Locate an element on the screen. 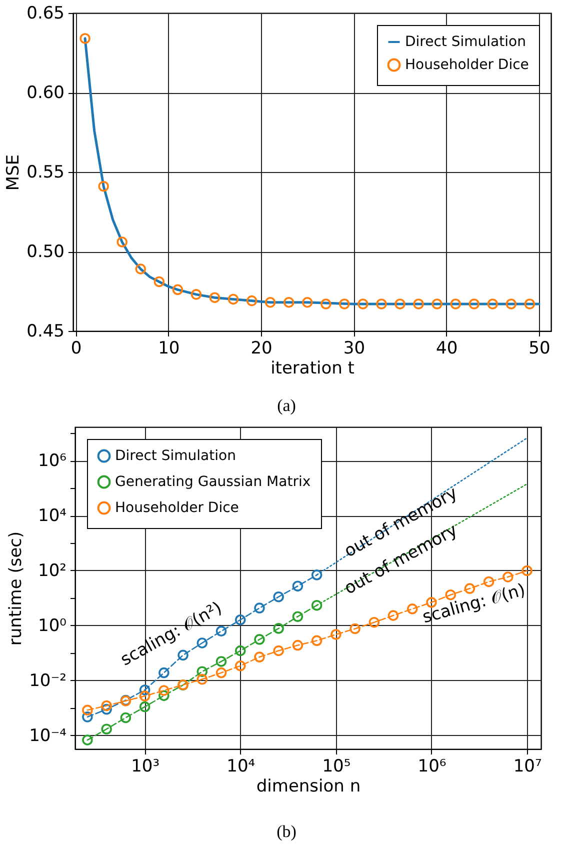 The height and width of the screenshot is (865, 573). x-tick-label: 10⁷ is located at coordinates (527, 766).